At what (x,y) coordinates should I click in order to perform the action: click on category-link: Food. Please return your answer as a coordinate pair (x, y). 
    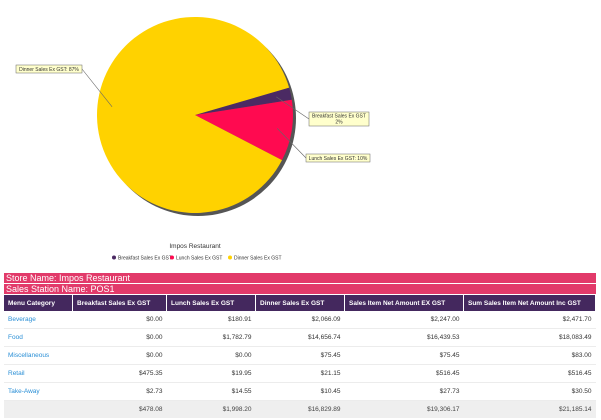
    Looking at the image, I should click on (38, 337).